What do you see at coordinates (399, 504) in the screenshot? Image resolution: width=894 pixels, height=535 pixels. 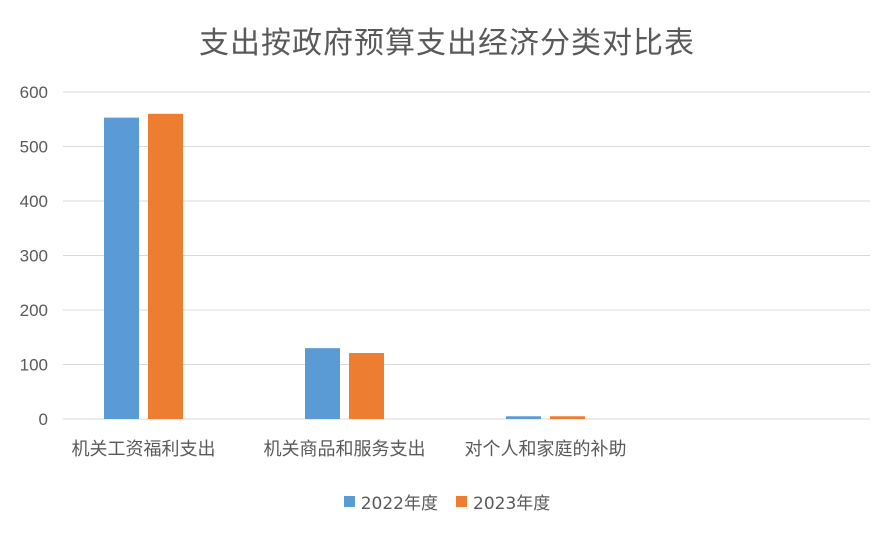 I see `legend-label-2022: 2022年度` at bounding box center [399, 504].